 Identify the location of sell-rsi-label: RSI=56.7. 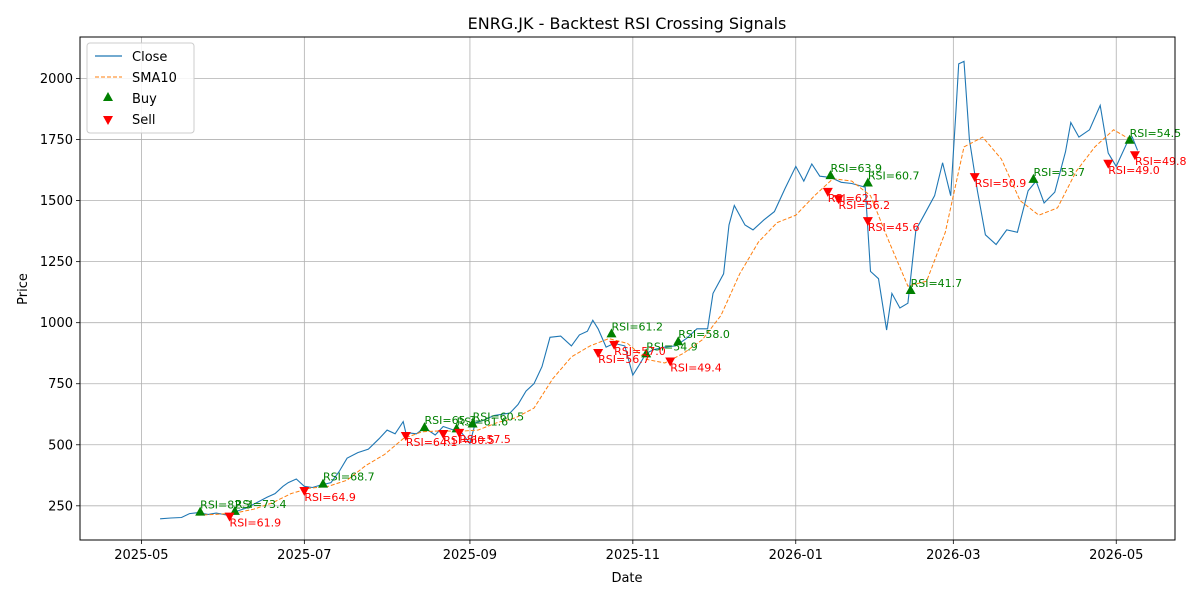
(624, 359).